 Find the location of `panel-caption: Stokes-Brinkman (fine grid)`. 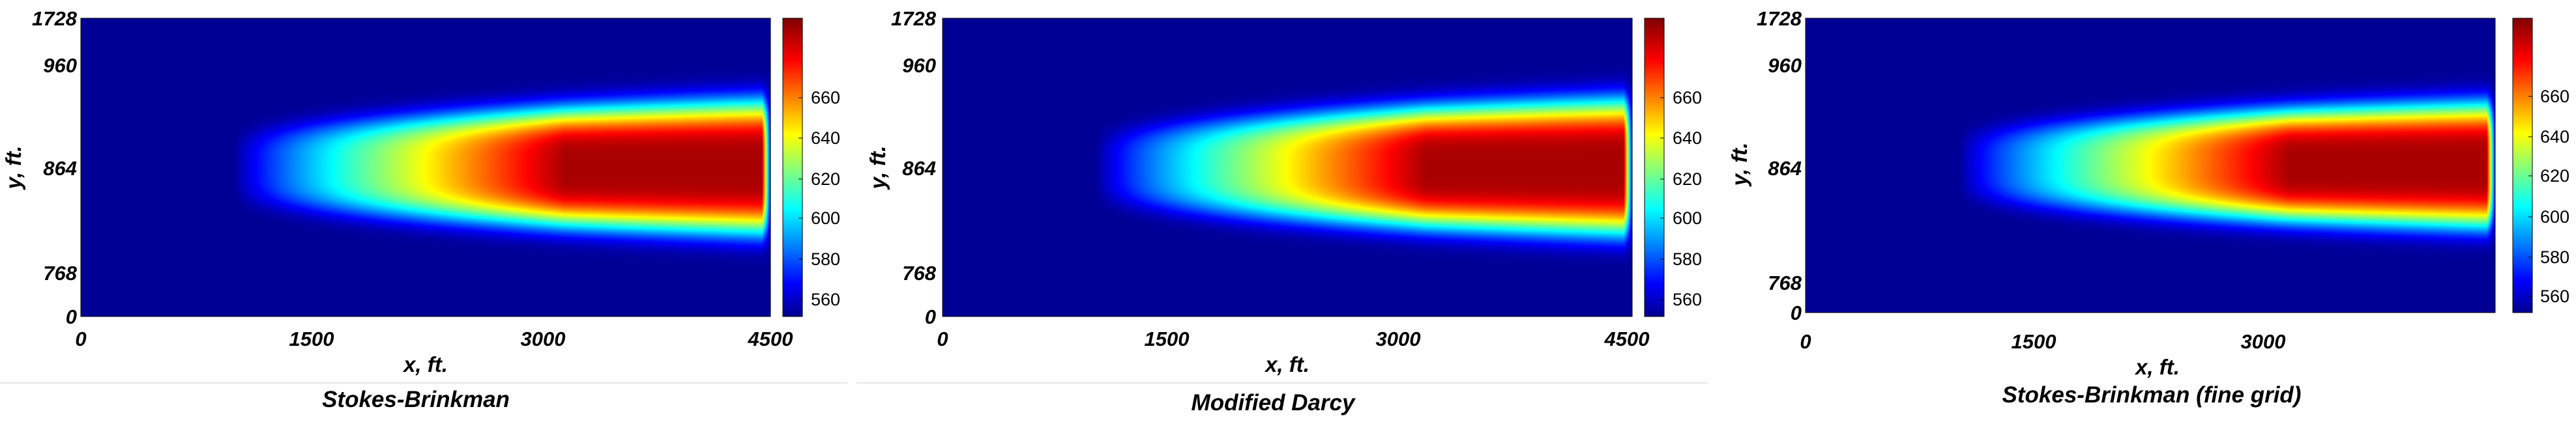

panel-caption: Stokes-Brinkman (fine grid) is located at coordinates (2152, 395).